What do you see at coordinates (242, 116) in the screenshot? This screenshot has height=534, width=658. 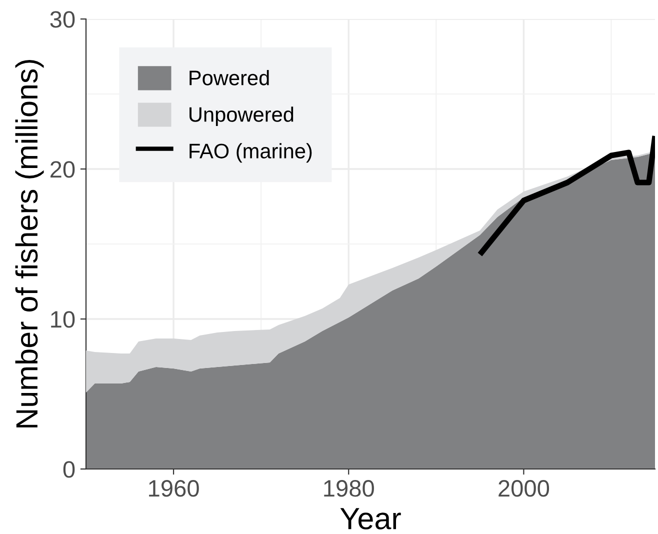 I see `legend-label: Unpowered` at bounding box center [242, 116].